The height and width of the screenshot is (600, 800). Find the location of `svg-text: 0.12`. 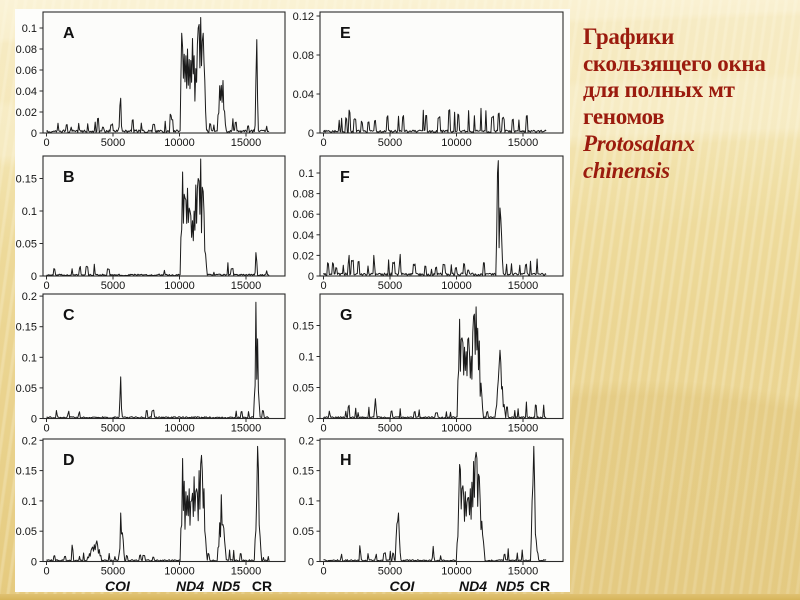

svg-text: 0.12 is located at coordinates (303, 17).